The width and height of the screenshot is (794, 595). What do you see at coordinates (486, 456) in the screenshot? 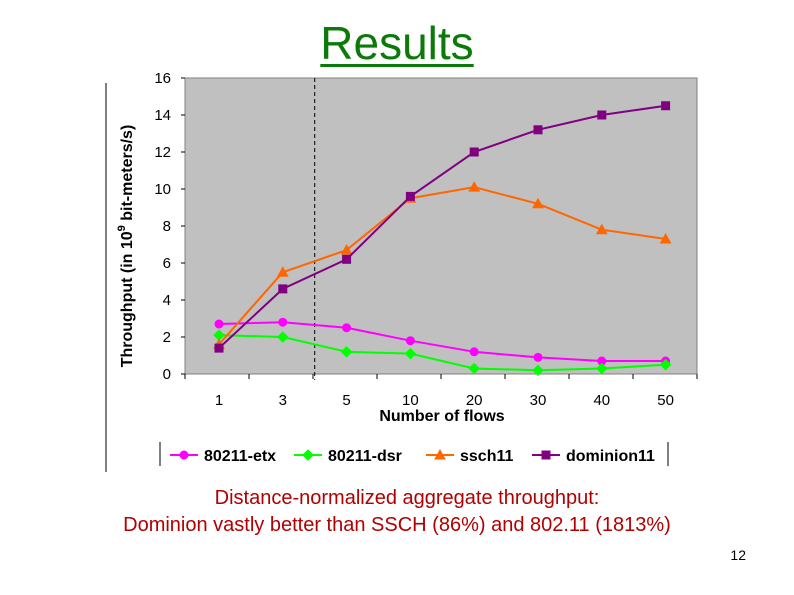
I see `legend-label: ssch11` at bounding box center [486, 456].